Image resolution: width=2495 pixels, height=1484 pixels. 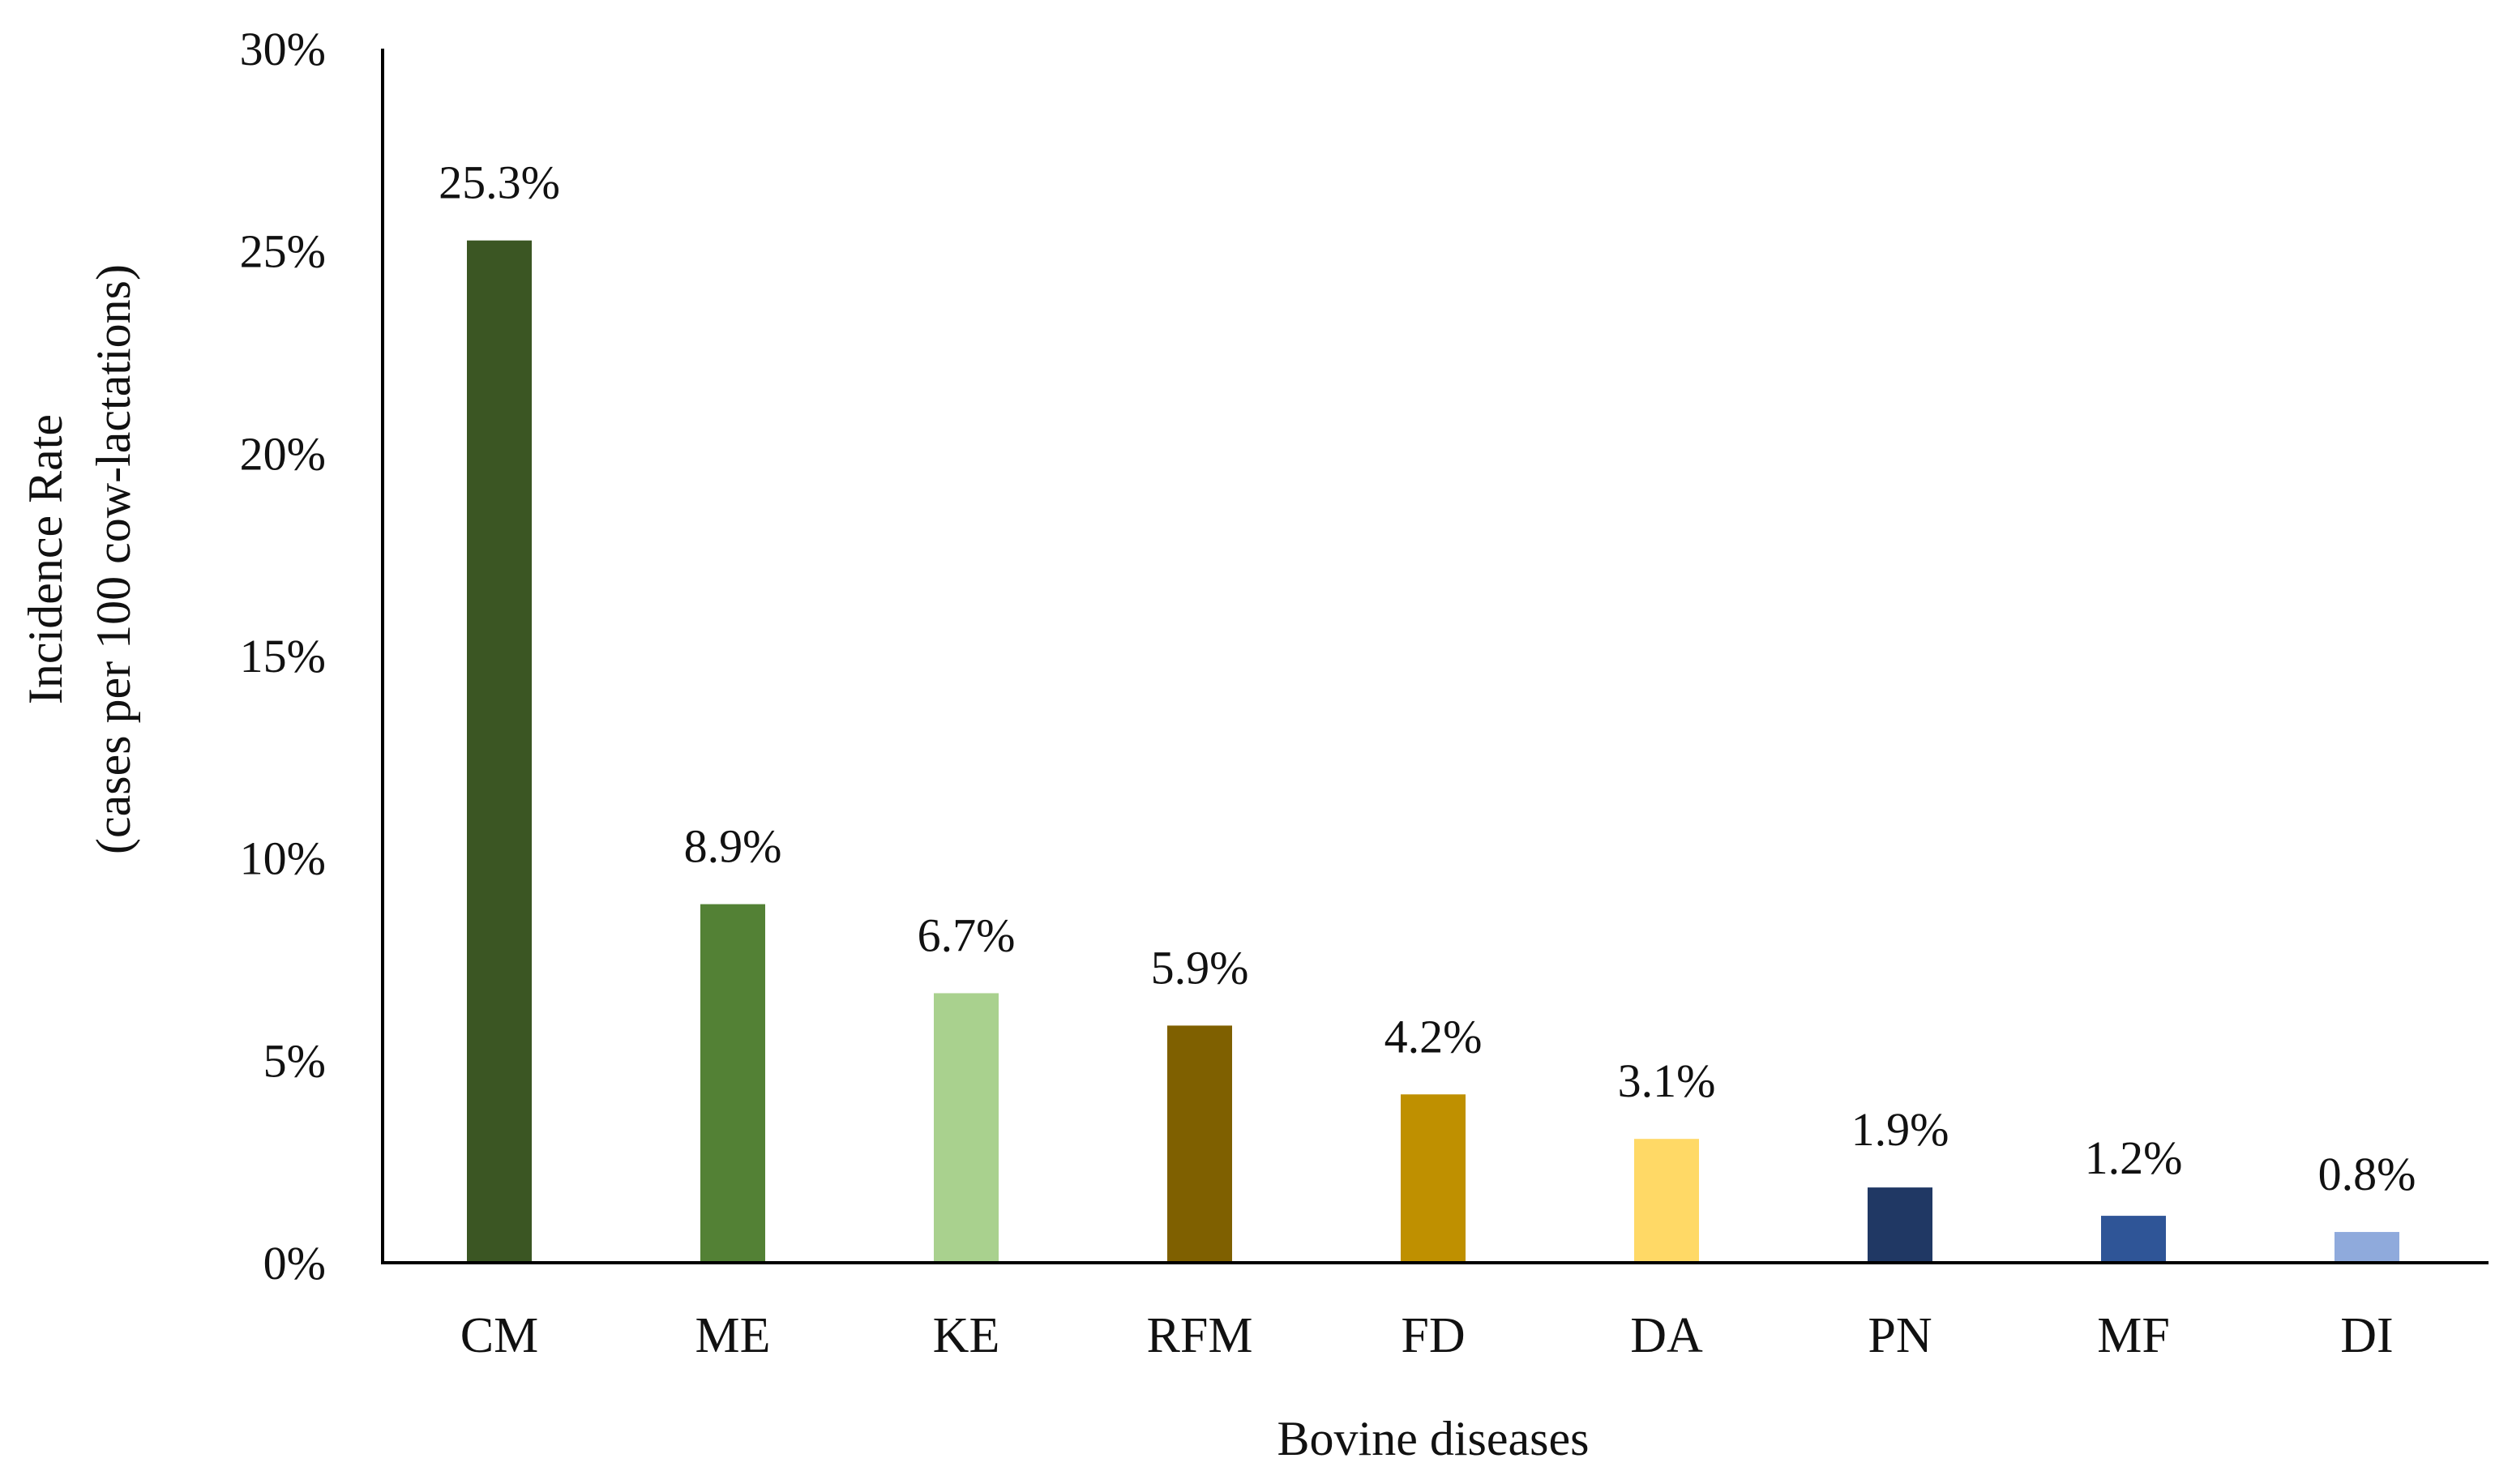 I want to click on y-tick-label: 0%, so click(x=294, y=1263).